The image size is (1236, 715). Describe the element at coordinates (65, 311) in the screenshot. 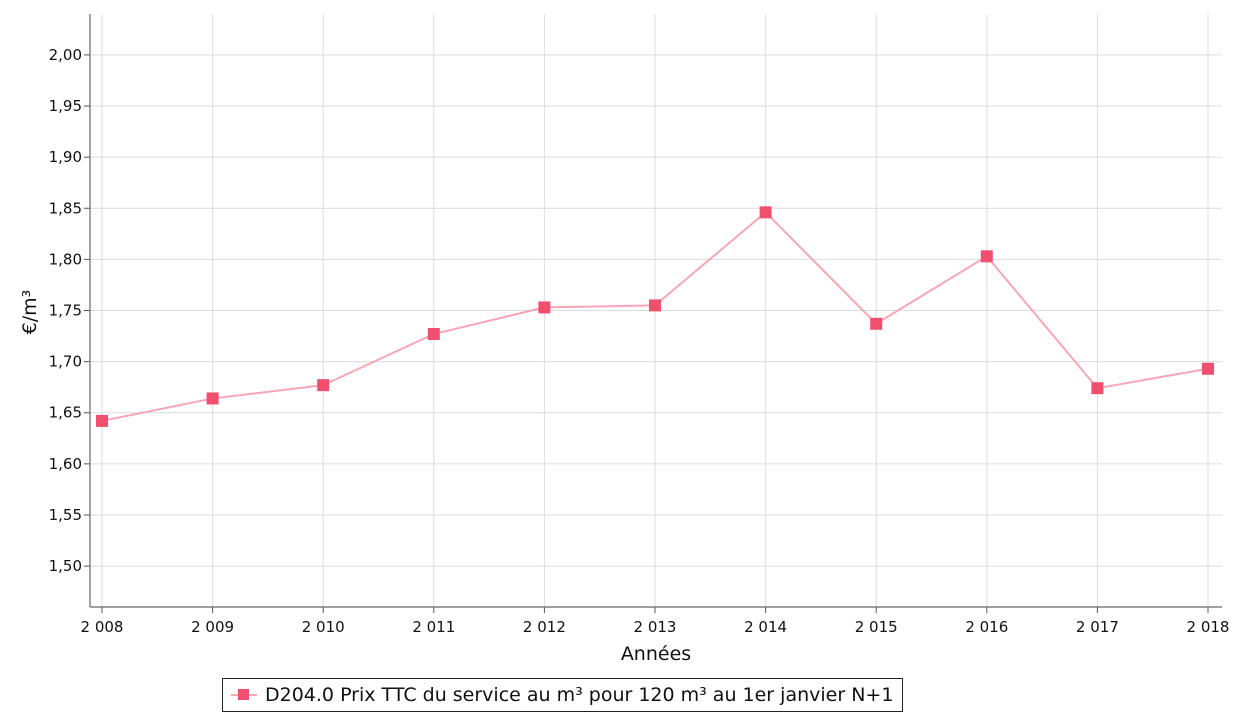

I see `y-tick-label: 1,75` at that location.